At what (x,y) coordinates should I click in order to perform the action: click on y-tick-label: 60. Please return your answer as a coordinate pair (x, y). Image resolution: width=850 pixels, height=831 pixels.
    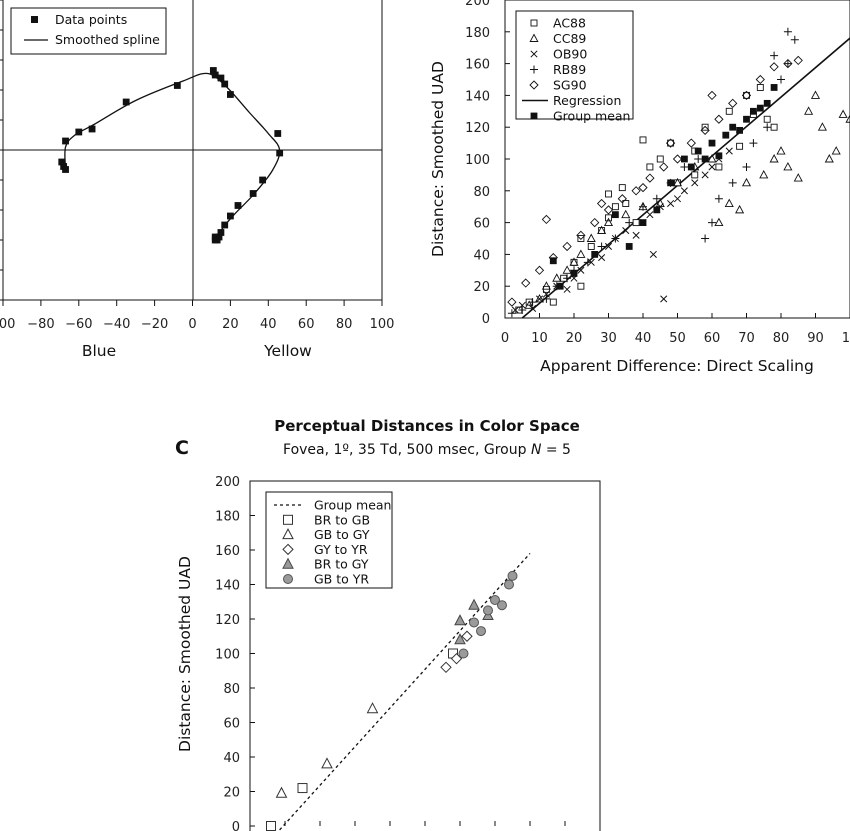
    Looking at the image, I should click on (481, 224).